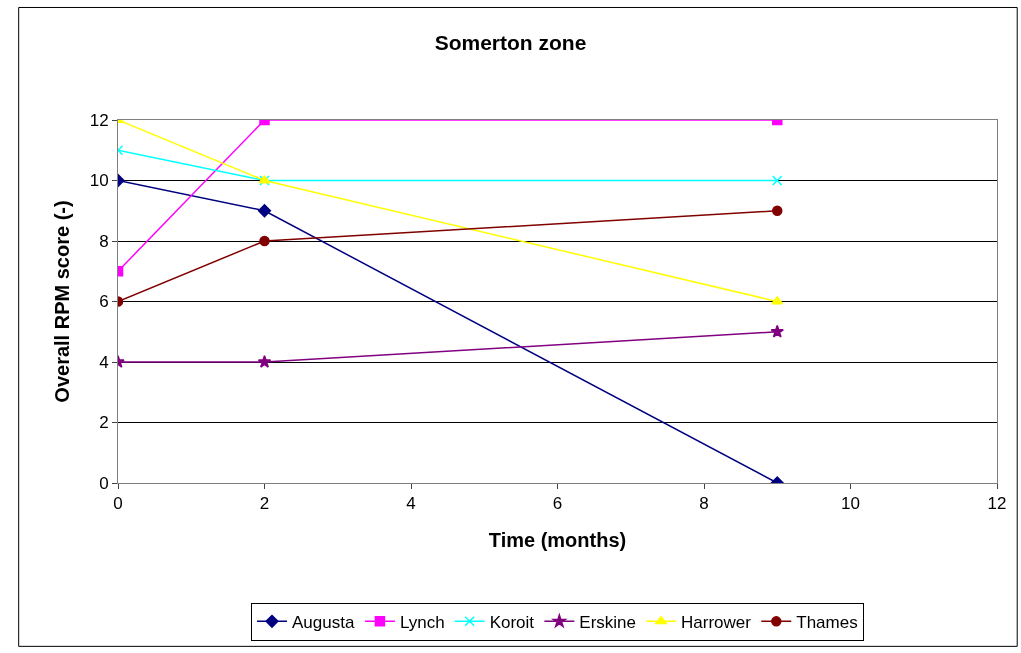 The height and width of the screenshot is (653, 1021). I want to click on y-tick-label: 6, so click(104, 302).